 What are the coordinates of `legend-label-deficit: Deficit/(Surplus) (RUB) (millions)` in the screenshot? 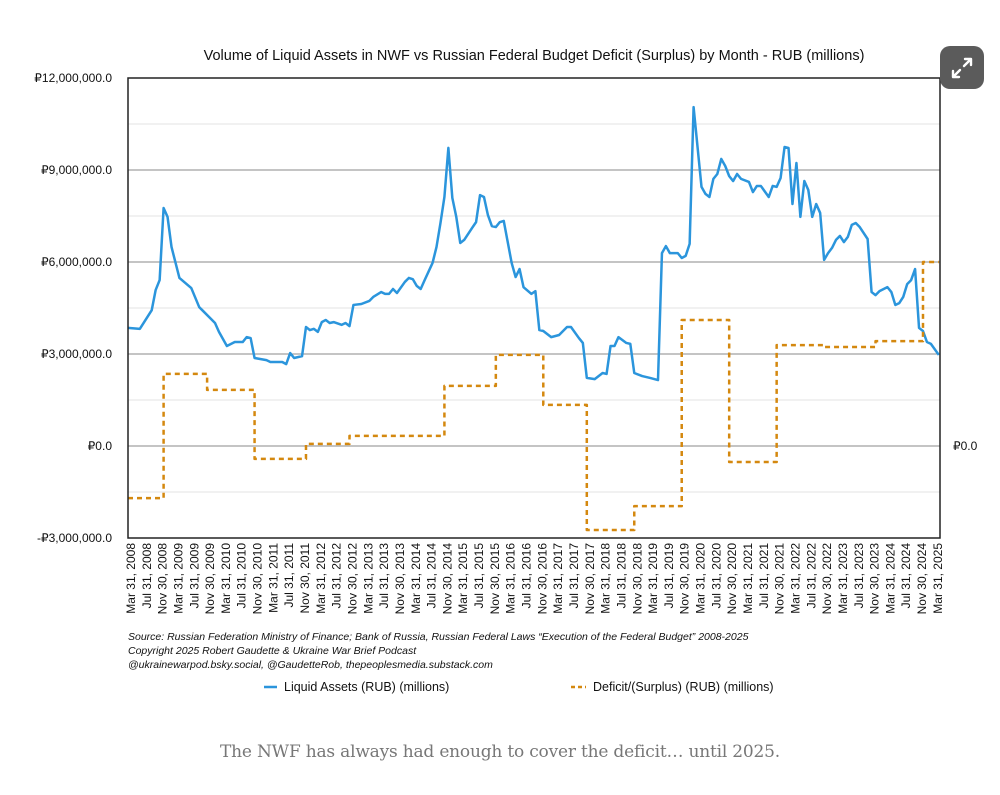 It's located at (683, 687).